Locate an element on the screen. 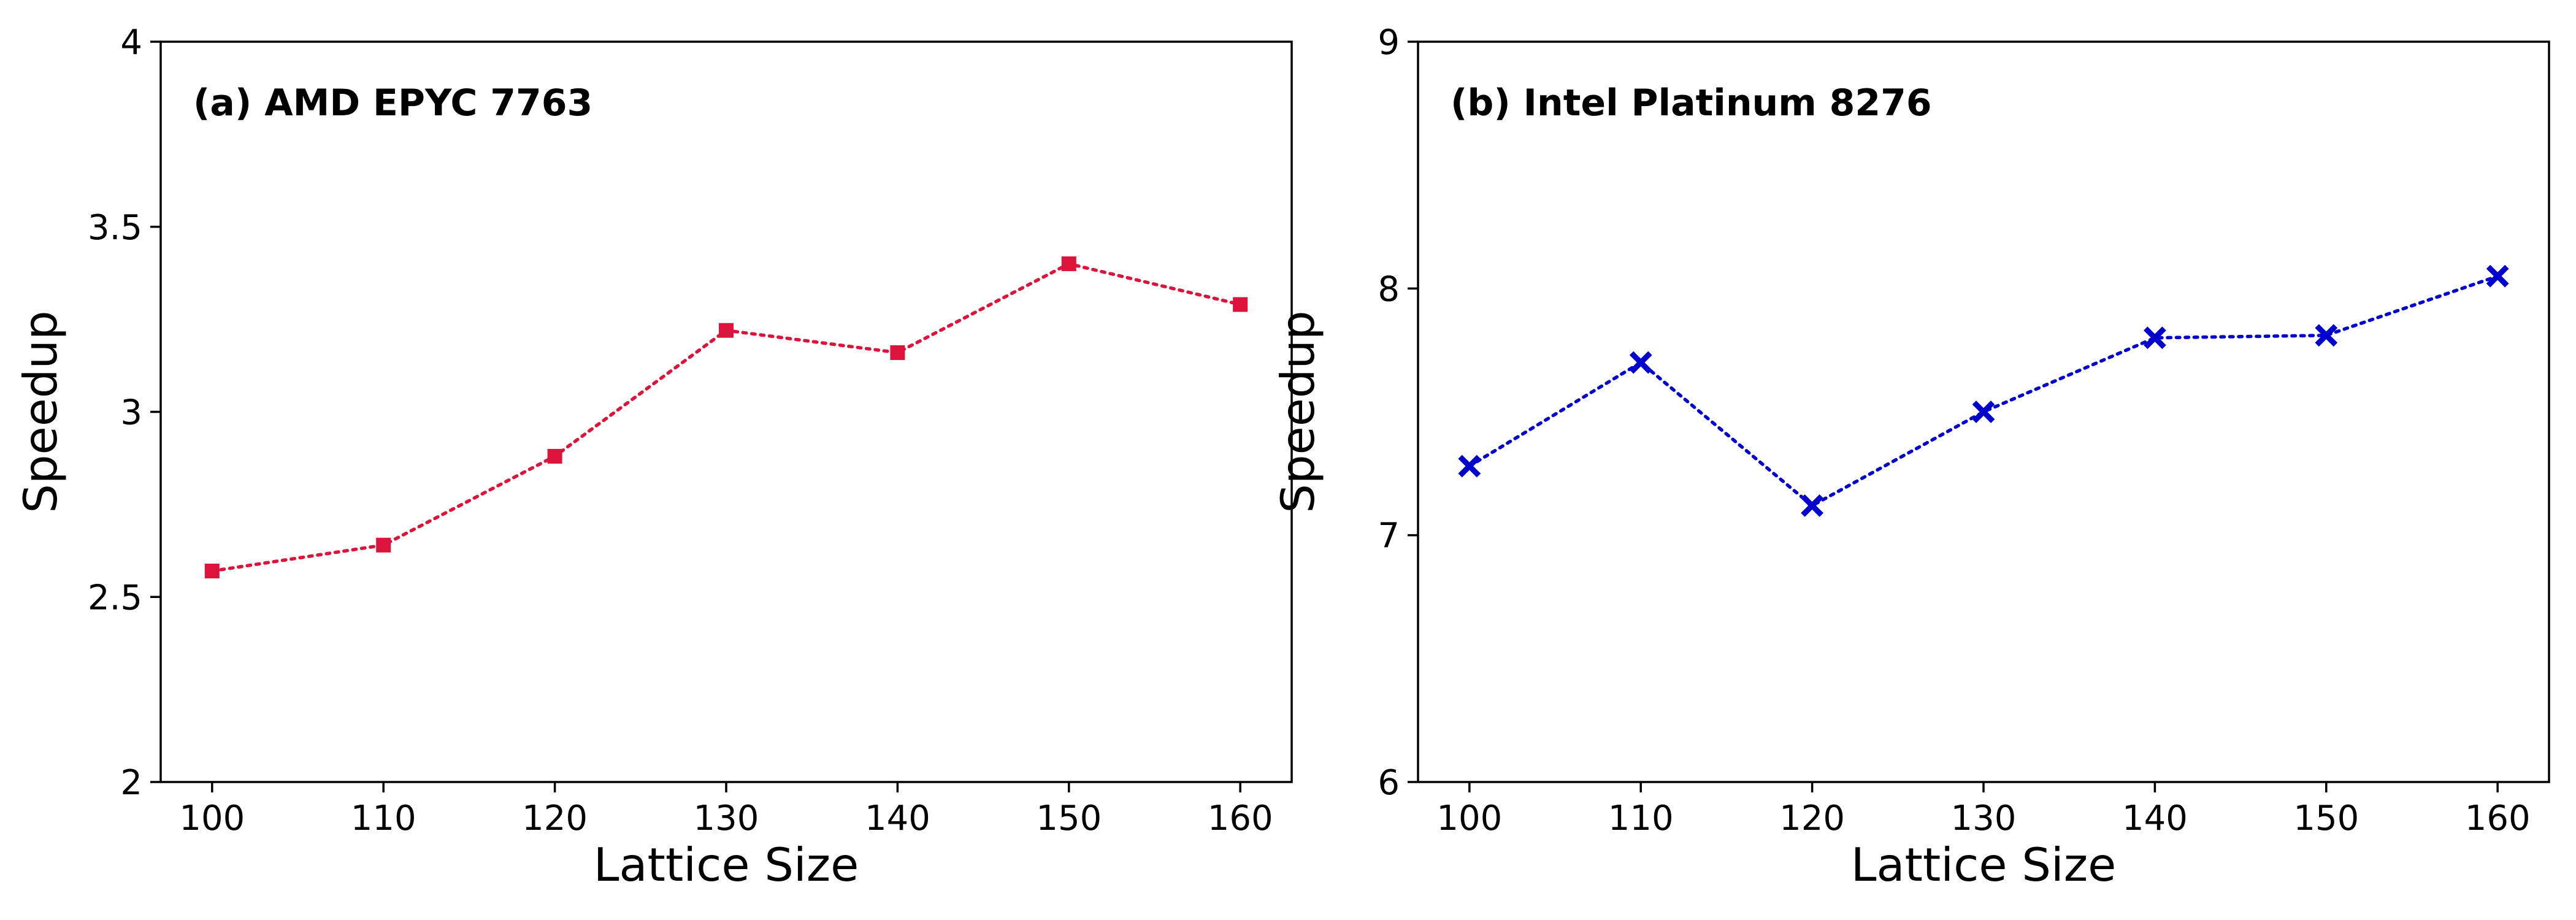  panel-b-xlabel: Lattice Size is located at coordinates (1984, 865).